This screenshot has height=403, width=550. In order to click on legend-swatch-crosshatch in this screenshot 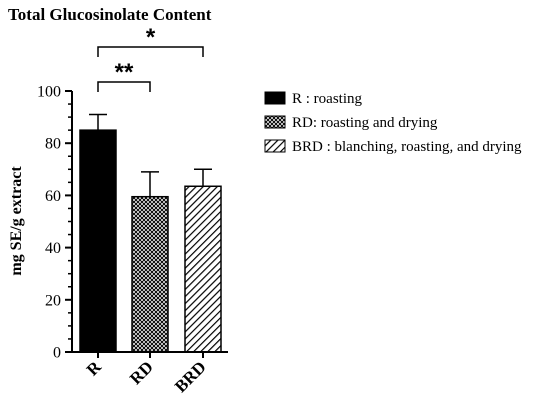, I will do `click(275, 122)`.